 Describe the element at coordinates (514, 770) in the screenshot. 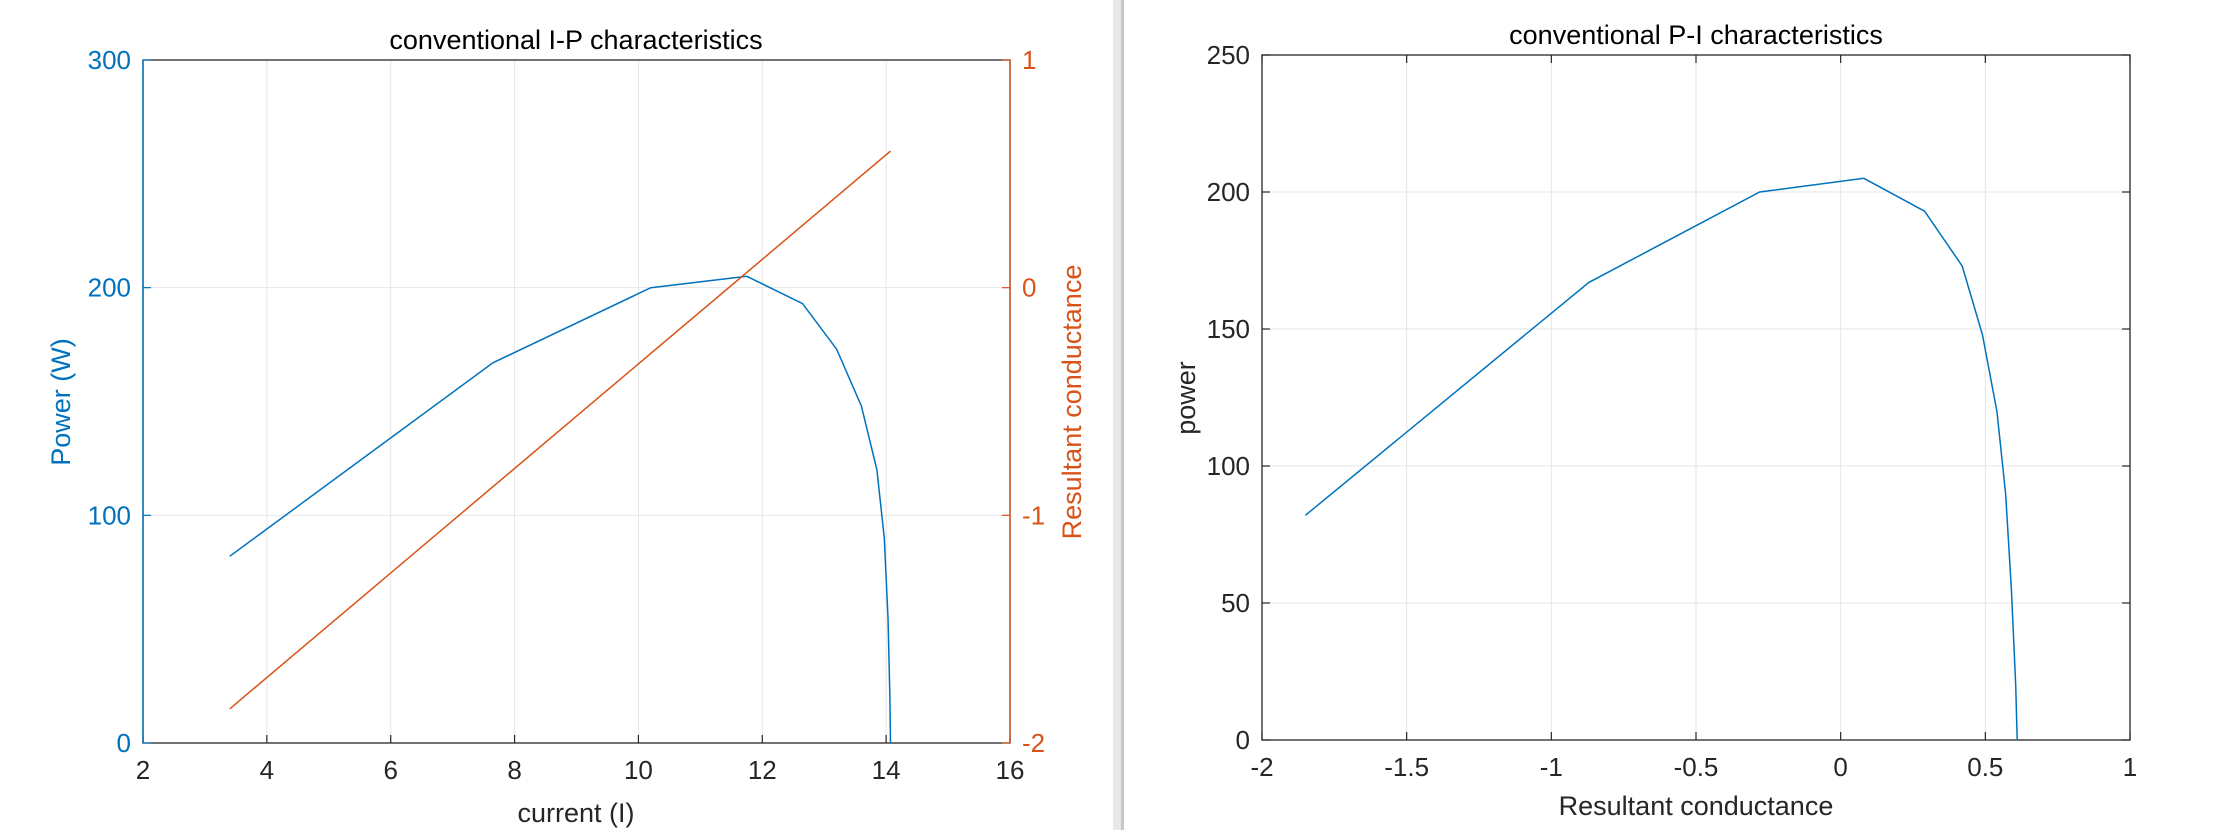

I see `tick-label-x: 8` at that location.